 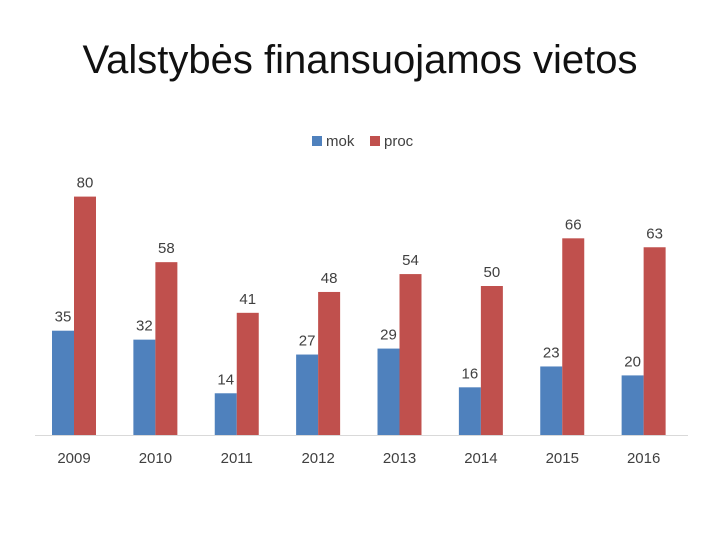 I want to click on bar-proc-2013, so click(x=410, y=354).